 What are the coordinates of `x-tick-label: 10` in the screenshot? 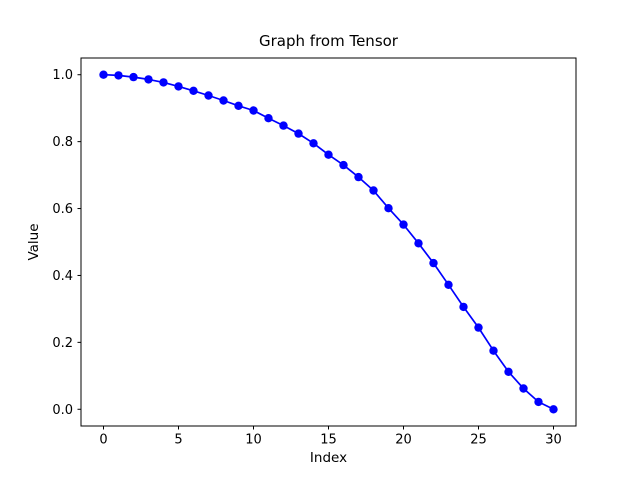 It's located at (253, 440).